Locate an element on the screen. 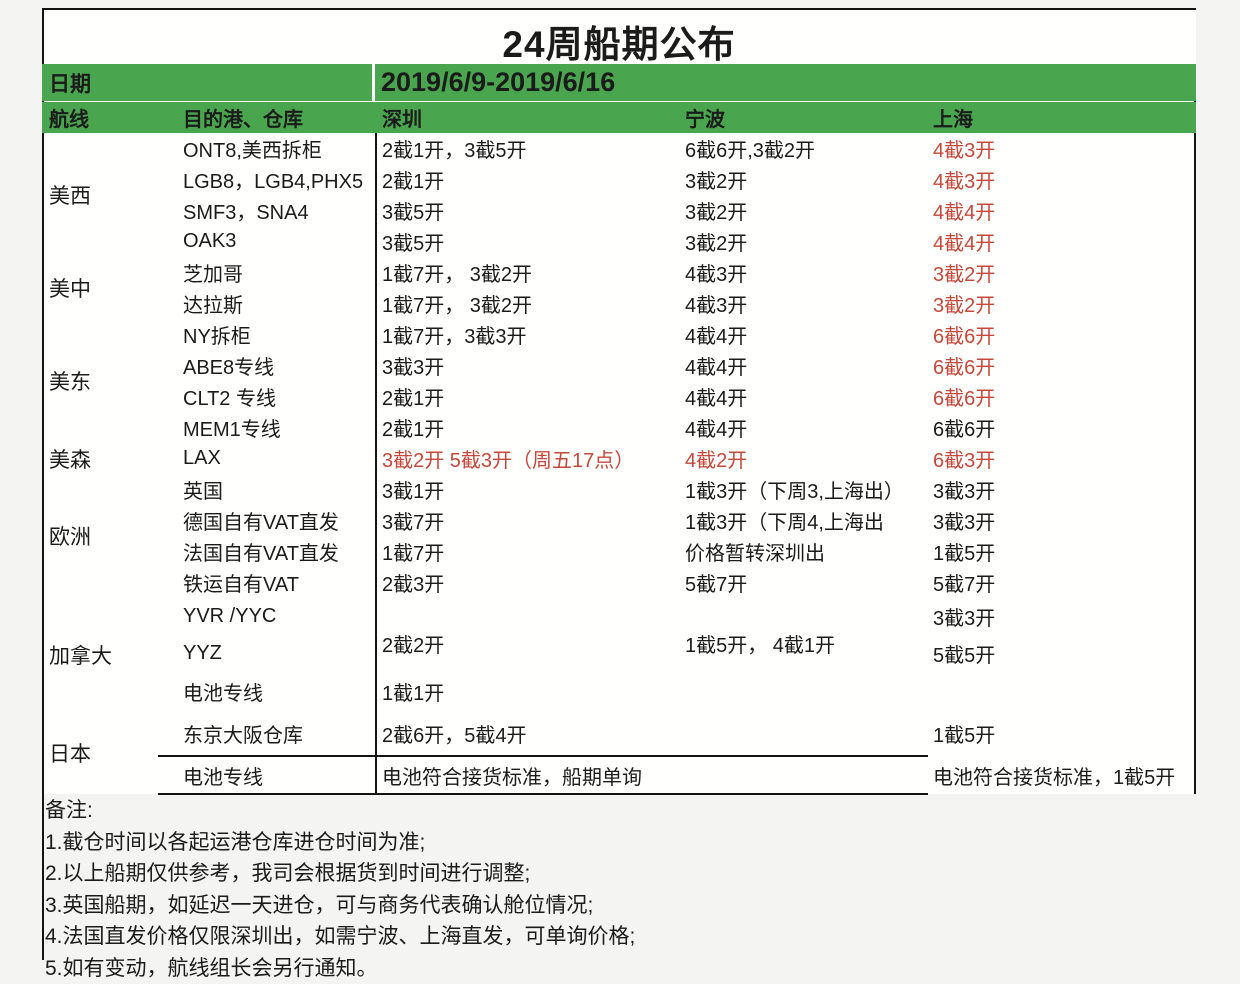  cell-shenzhen: 3截3开 is located at coordinates (528, 365).